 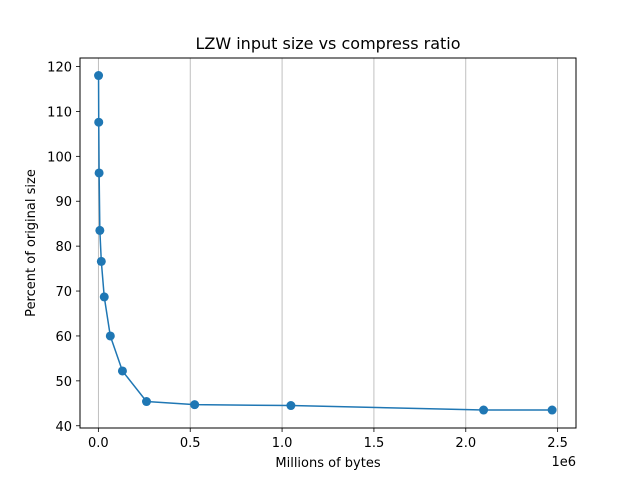 What do you see at coordinates (59, 112) in the screenshot?
I see `y-tick-label: 110` at bounding box center [59, 112].